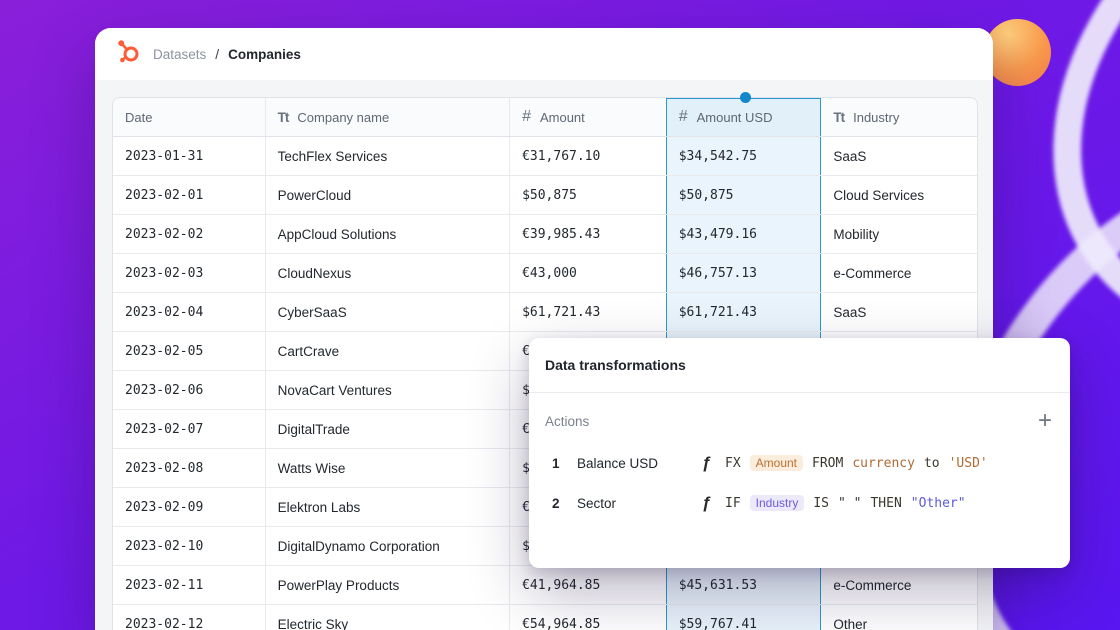 The width and height of the screenshot is (1120, 630). I want to click on cell: €39,985.43, so click(561, 234).